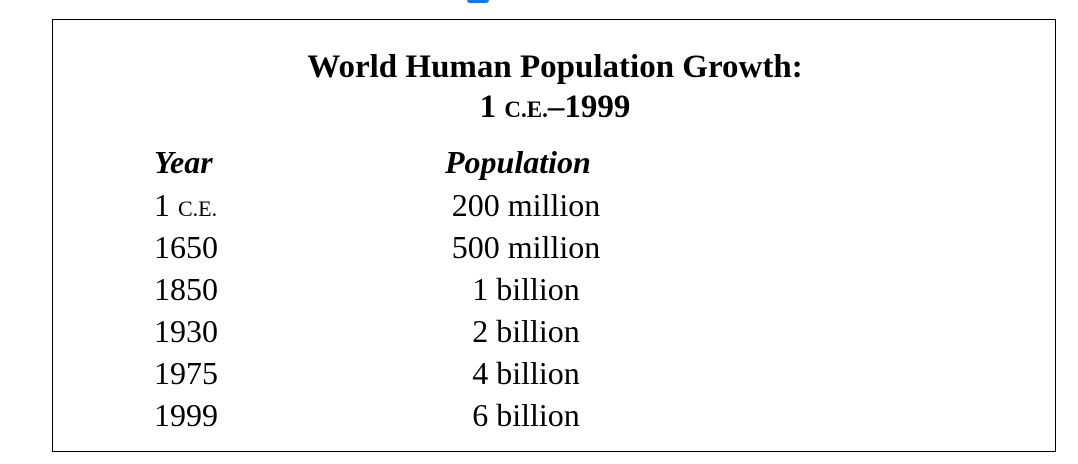  Describe the element at coordinates (526, 289) in the screenshot. I see `population-cell: 1 billion` at that location.